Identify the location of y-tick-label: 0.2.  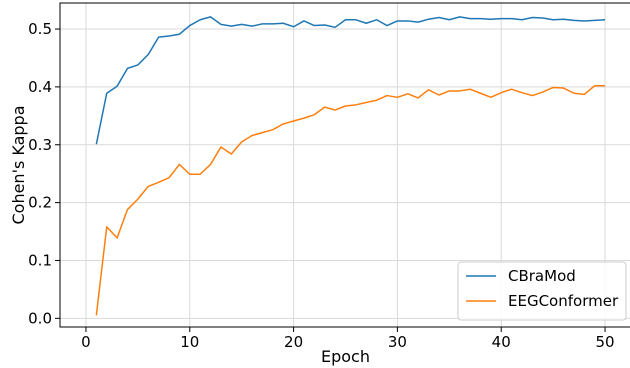
(40, 203).